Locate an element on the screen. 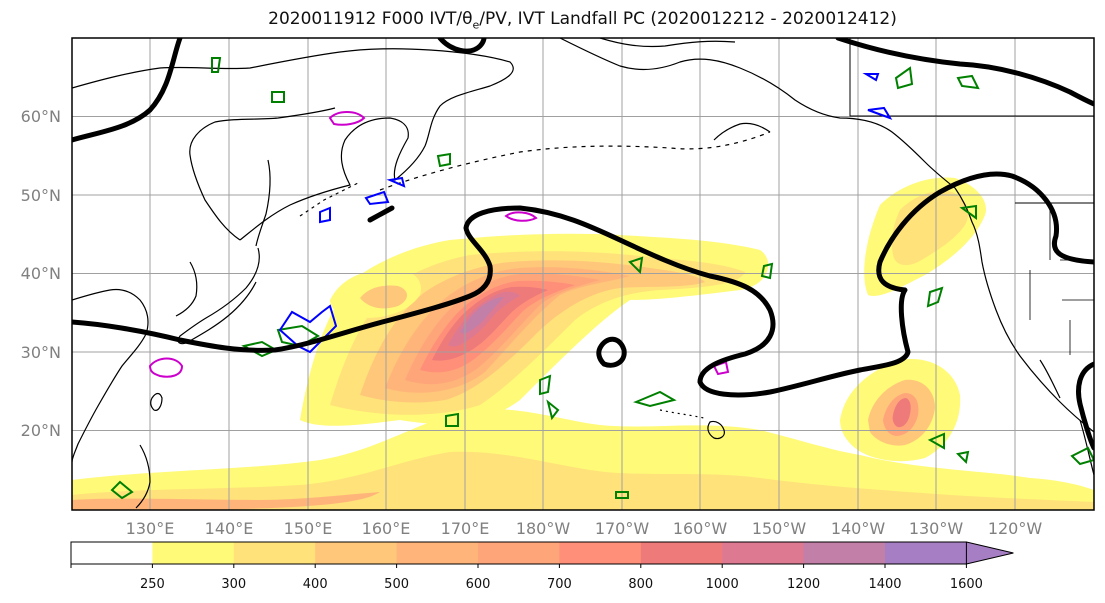 The image size is (1105, 603). coast-taiwan is located at coordinates (156, 401).